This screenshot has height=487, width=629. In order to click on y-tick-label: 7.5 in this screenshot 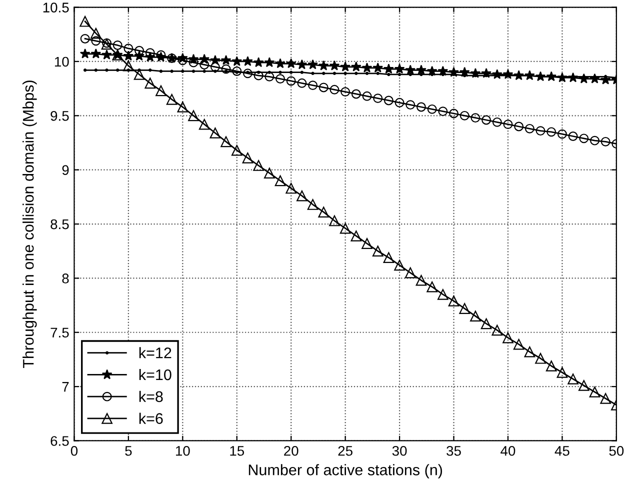, I will do `click(59, 333)`.